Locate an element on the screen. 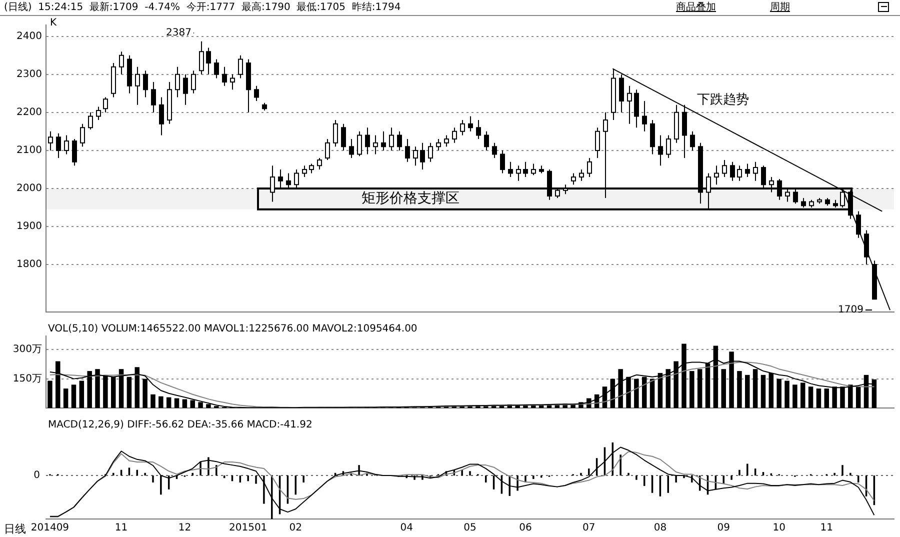  x-tick-label: 09 is located at coordinates (723, 528).